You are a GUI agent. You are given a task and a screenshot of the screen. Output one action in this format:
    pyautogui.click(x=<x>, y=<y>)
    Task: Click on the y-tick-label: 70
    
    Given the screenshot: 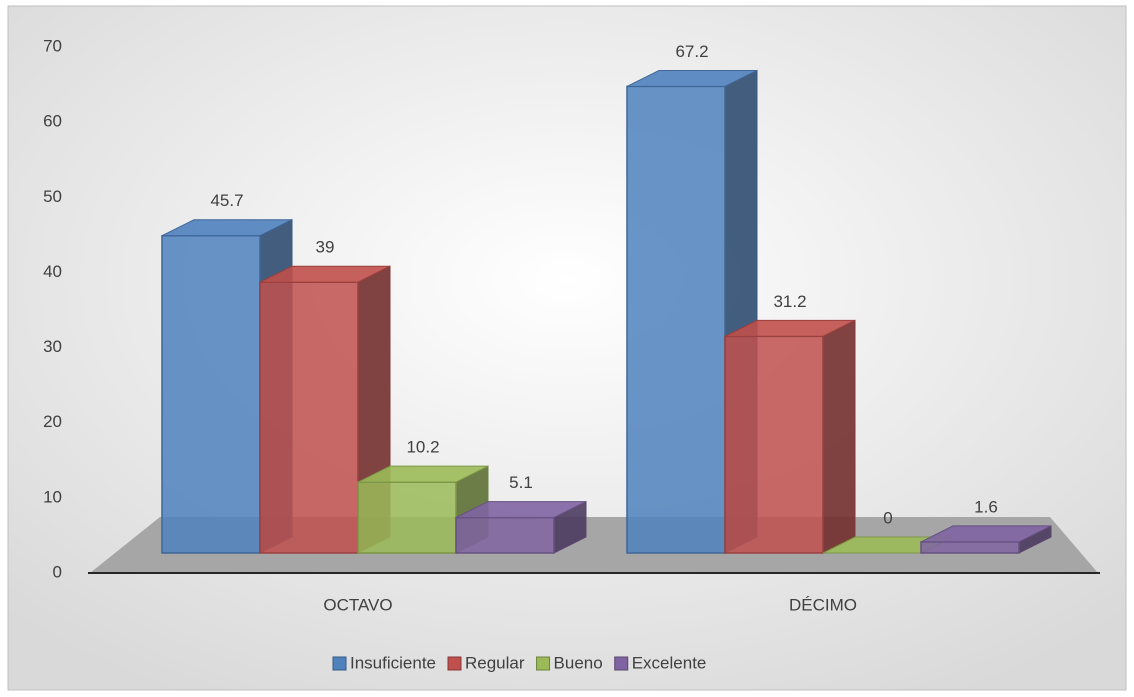 What is the action you would take?
    pyautogui.click(x=52, y=45)
    